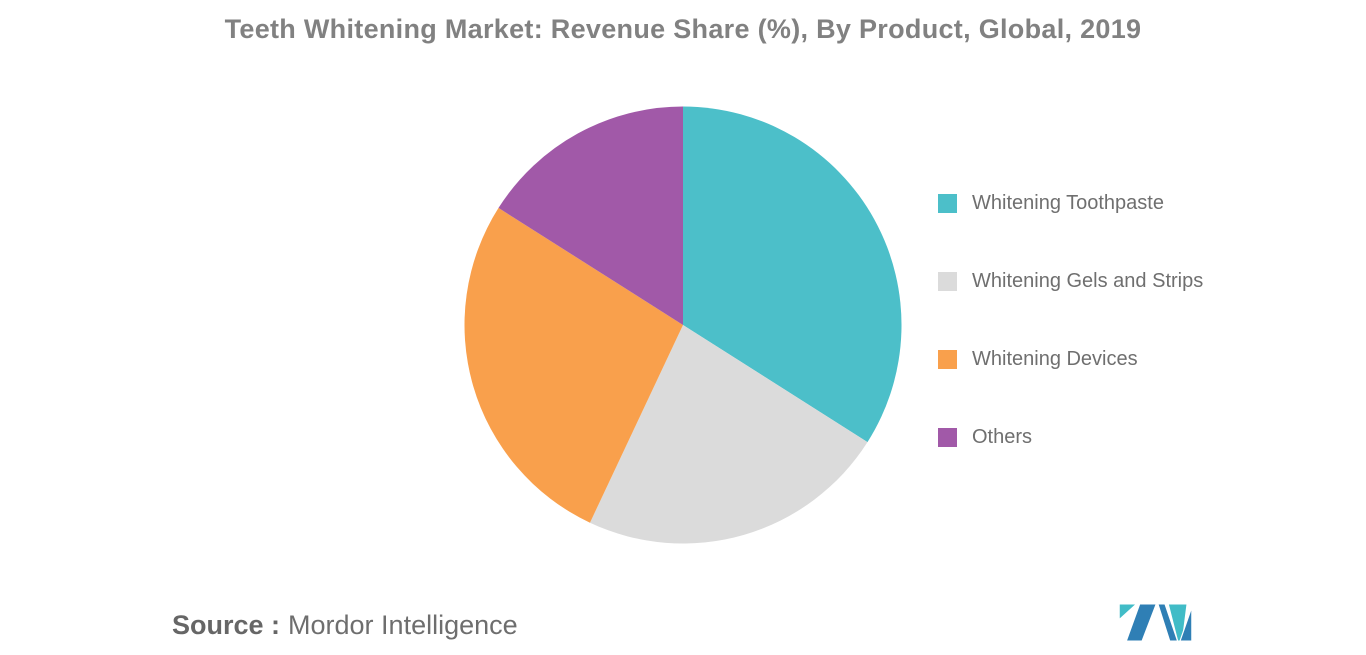 The image size is (1366, 655). I want to click on legend-label-whitening-toothpaste: Whitening Toothpaste, so click(1068, 203).